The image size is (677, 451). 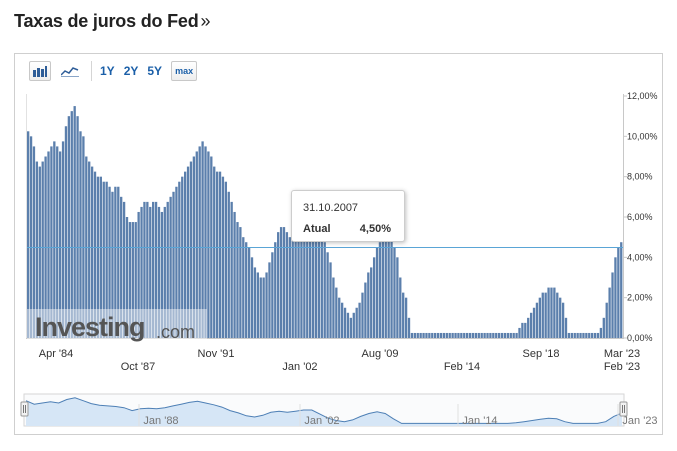 What do you see at coordinates (184, 71) in the screenshot?
I see `range-max-button: max` at bounding box center [184, 71].